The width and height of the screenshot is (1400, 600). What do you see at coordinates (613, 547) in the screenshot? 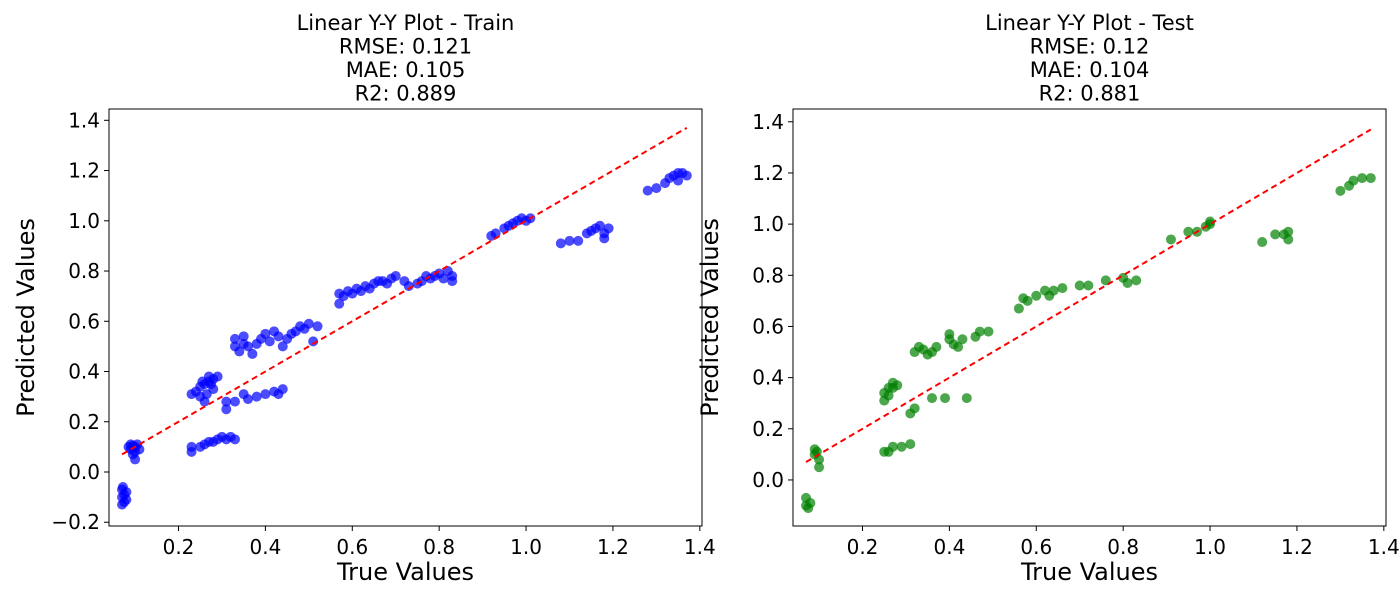
I see `train-x-tick-label: 1.2` at bounding box center [613, 547].